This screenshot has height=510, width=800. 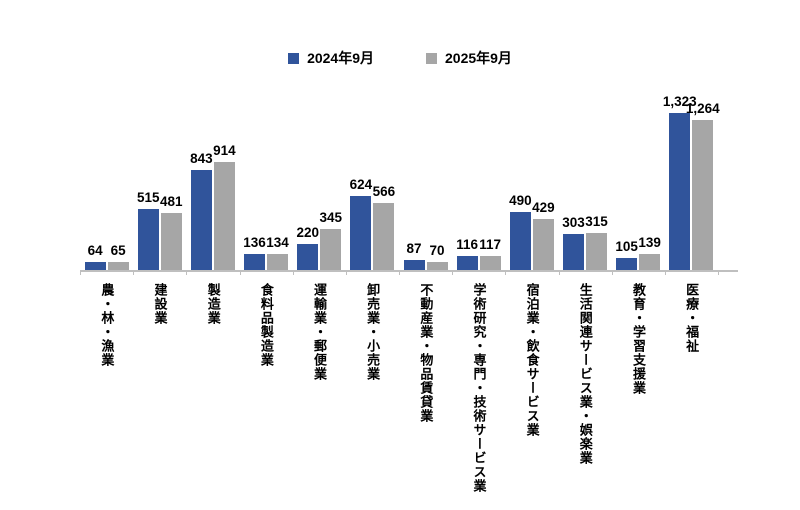 What do you see at coordinates (277, 243) in the screenshot?
I see `bar-value-label: 134` at bounding box center [277, 243].